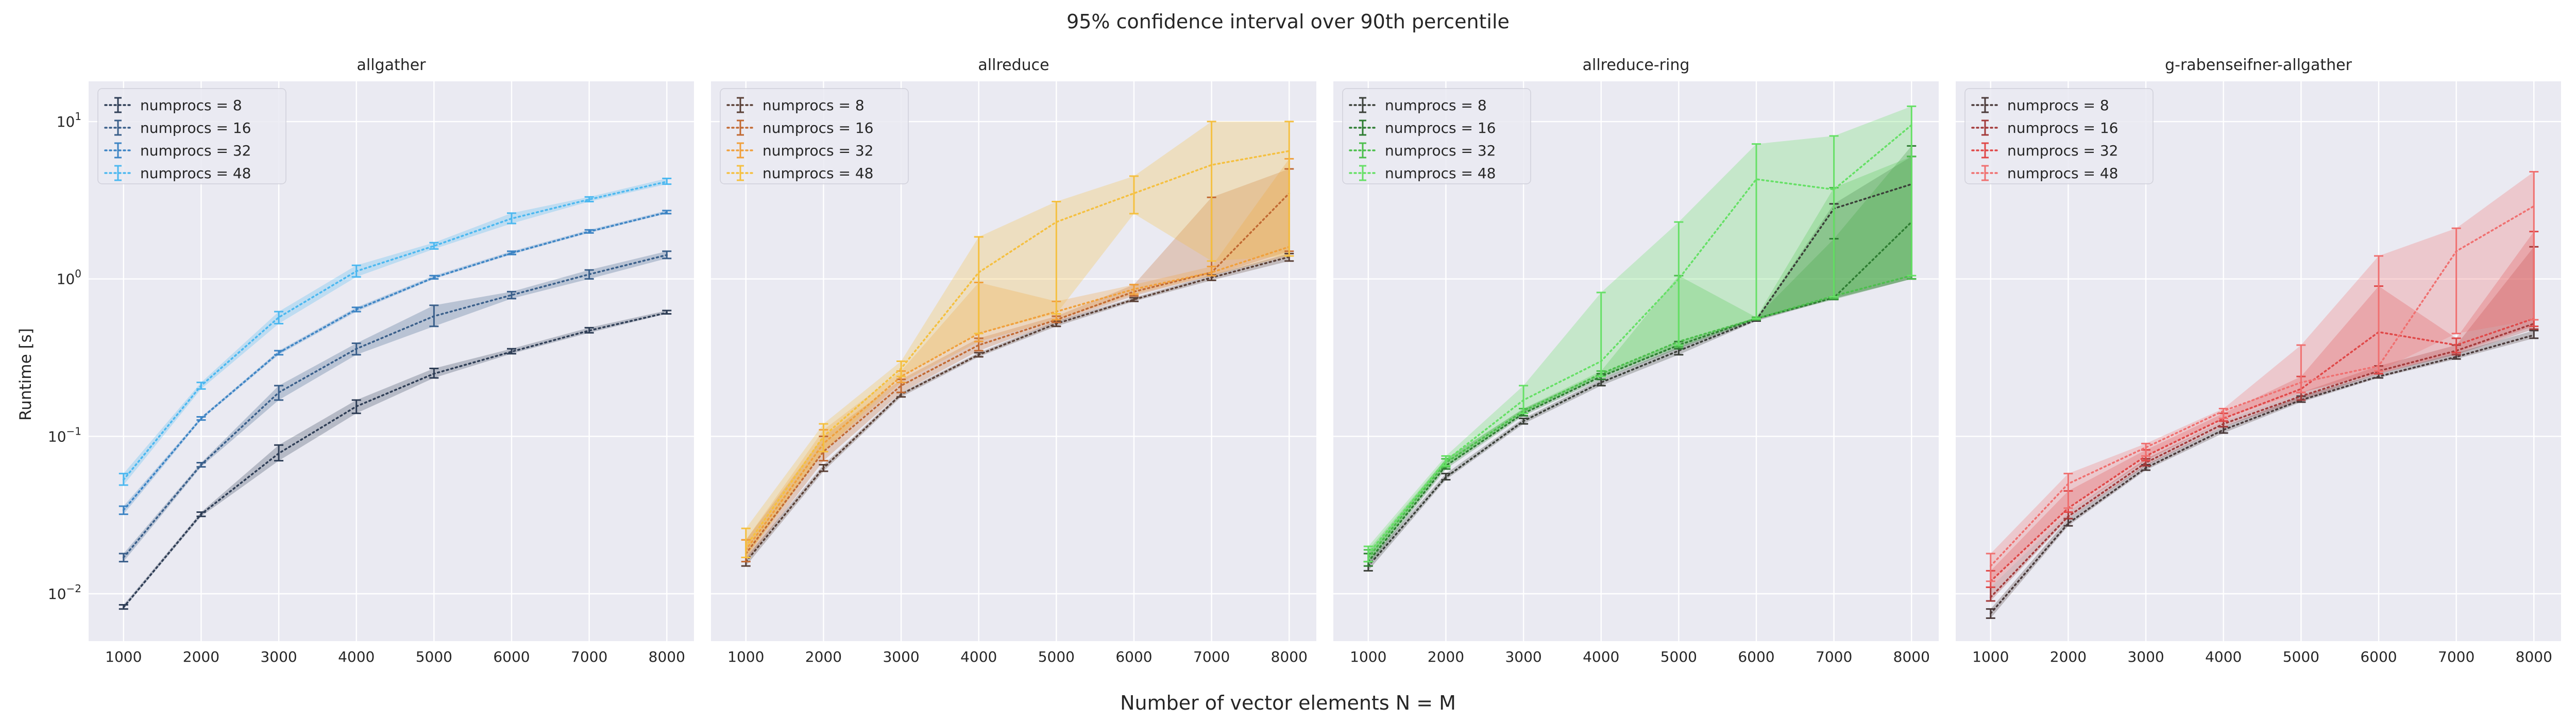 The width and height of the screenshot is (2576, 723). What do you see at coordinates (69, 278) in the screenshot?
I see `y-tick-label: 10⁰` at bounding box center [69, 278].